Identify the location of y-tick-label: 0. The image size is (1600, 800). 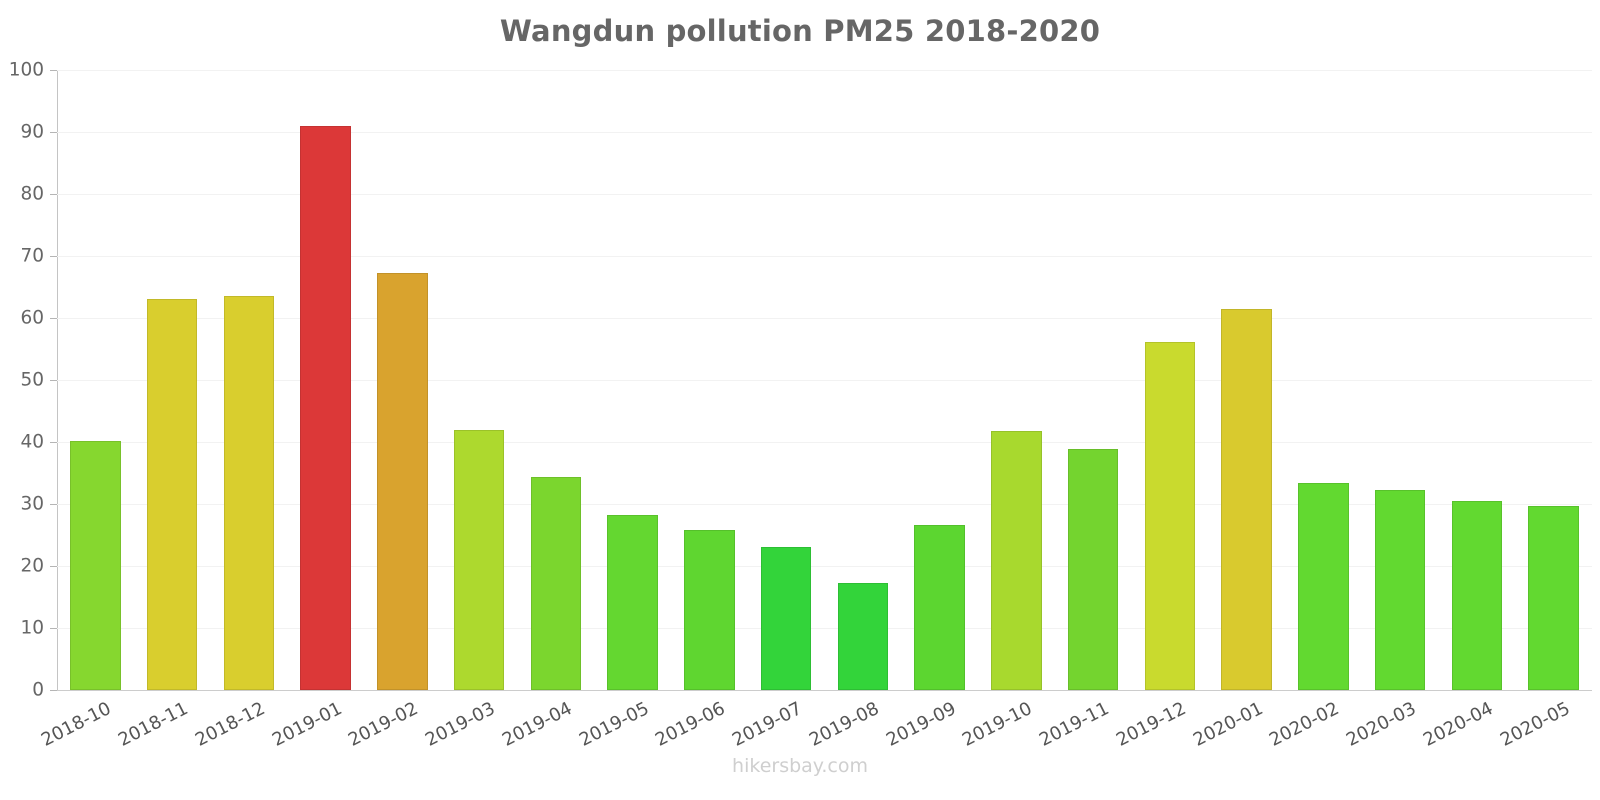
(38, 690).